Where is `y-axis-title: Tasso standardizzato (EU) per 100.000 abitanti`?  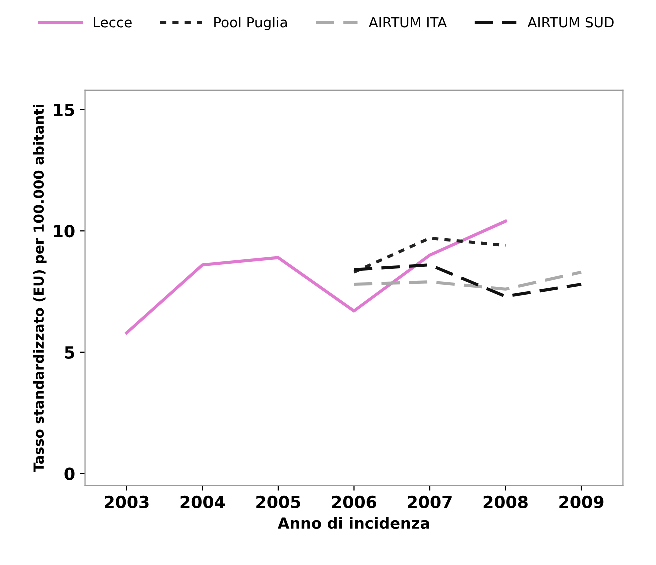 y-axis-title: Tasso standardizzato (EU) per 100.000 abitanti is located at coordinates (40, 288).